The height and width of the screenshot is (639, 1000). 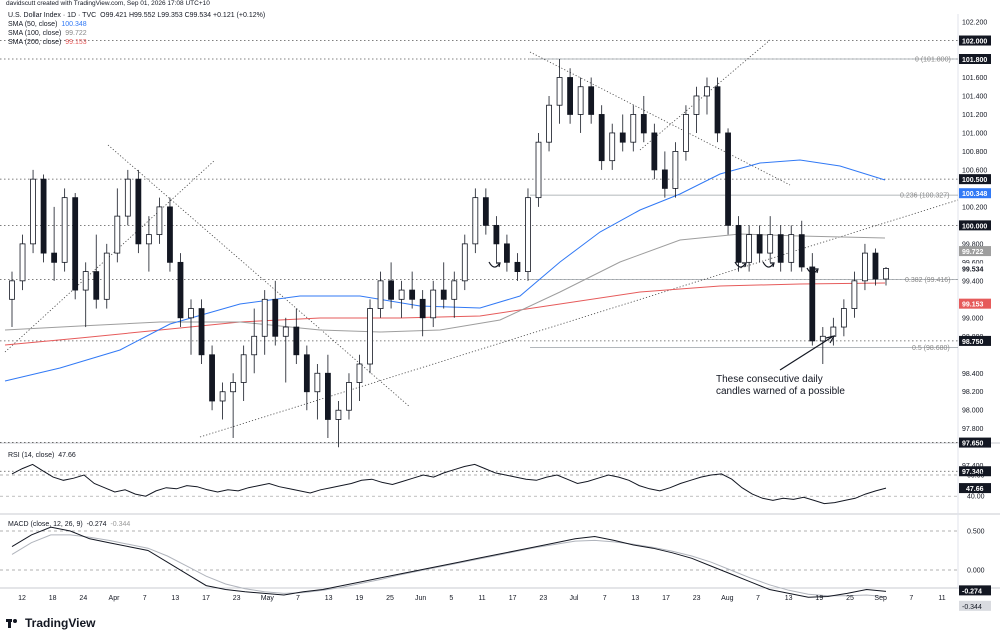 I want to click on x-tick-label: 23, so click(x=697, y=598).